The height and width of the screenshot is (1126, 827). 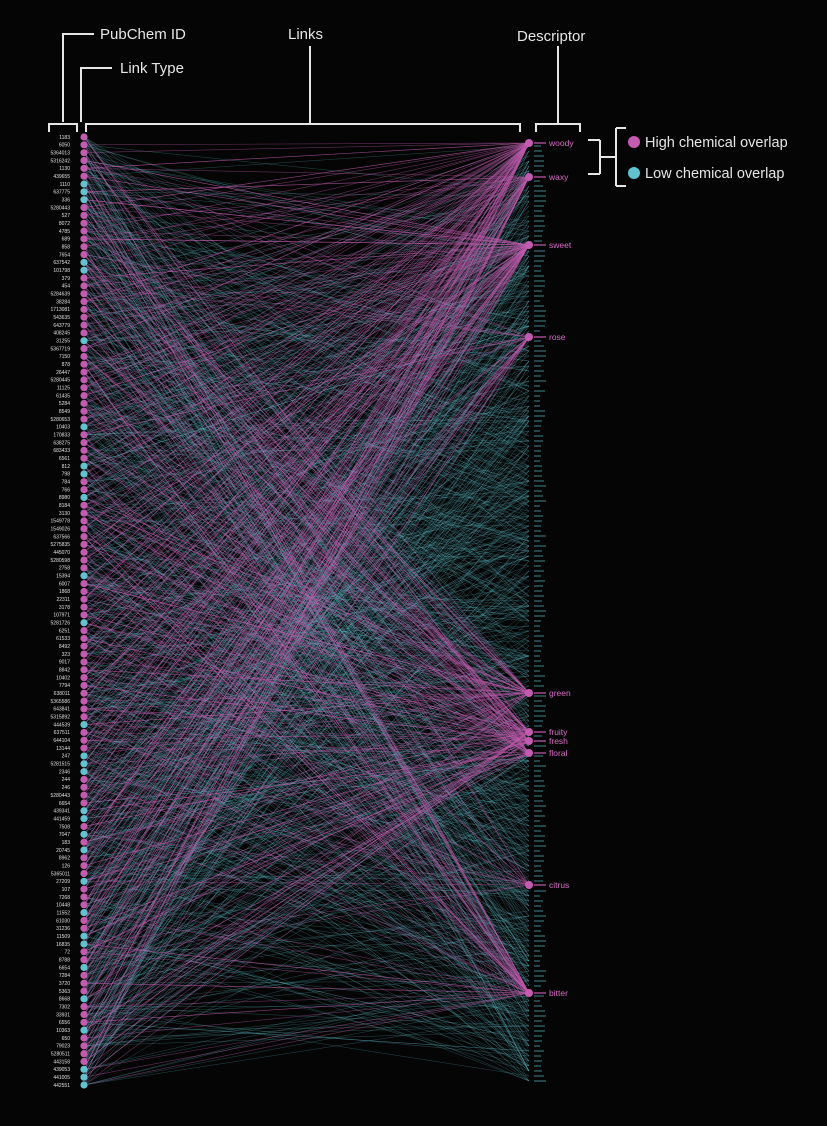 I want to click on descriptor-node, so click(x=529, y=693).